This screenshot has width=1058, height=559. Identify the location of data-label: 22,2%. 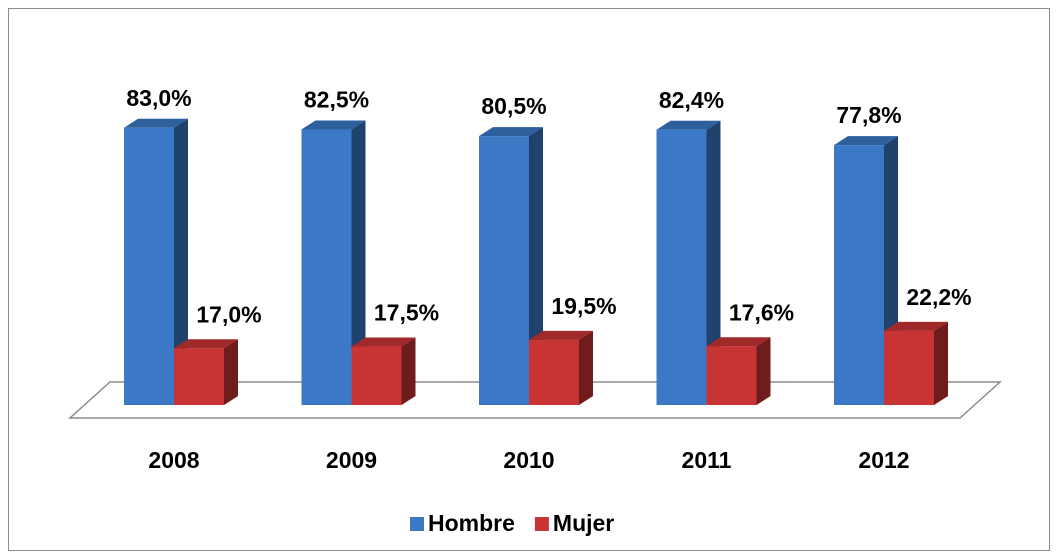
(938, 297).